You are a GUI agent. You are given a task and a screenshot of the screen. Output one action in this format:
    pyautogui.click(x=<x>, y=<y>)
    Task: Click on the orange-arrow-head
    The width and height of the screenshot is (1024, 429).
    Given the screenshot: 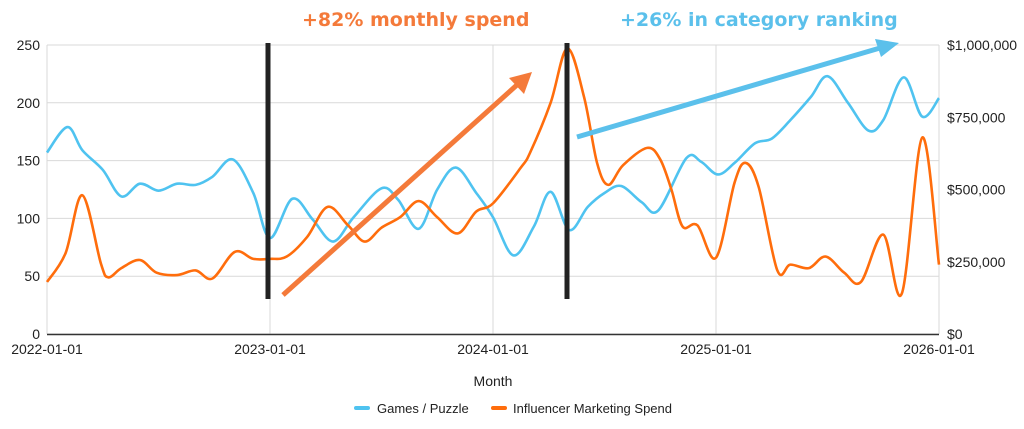 What is the action you would take?
    pyautogui.click(x=520, y=83)
    